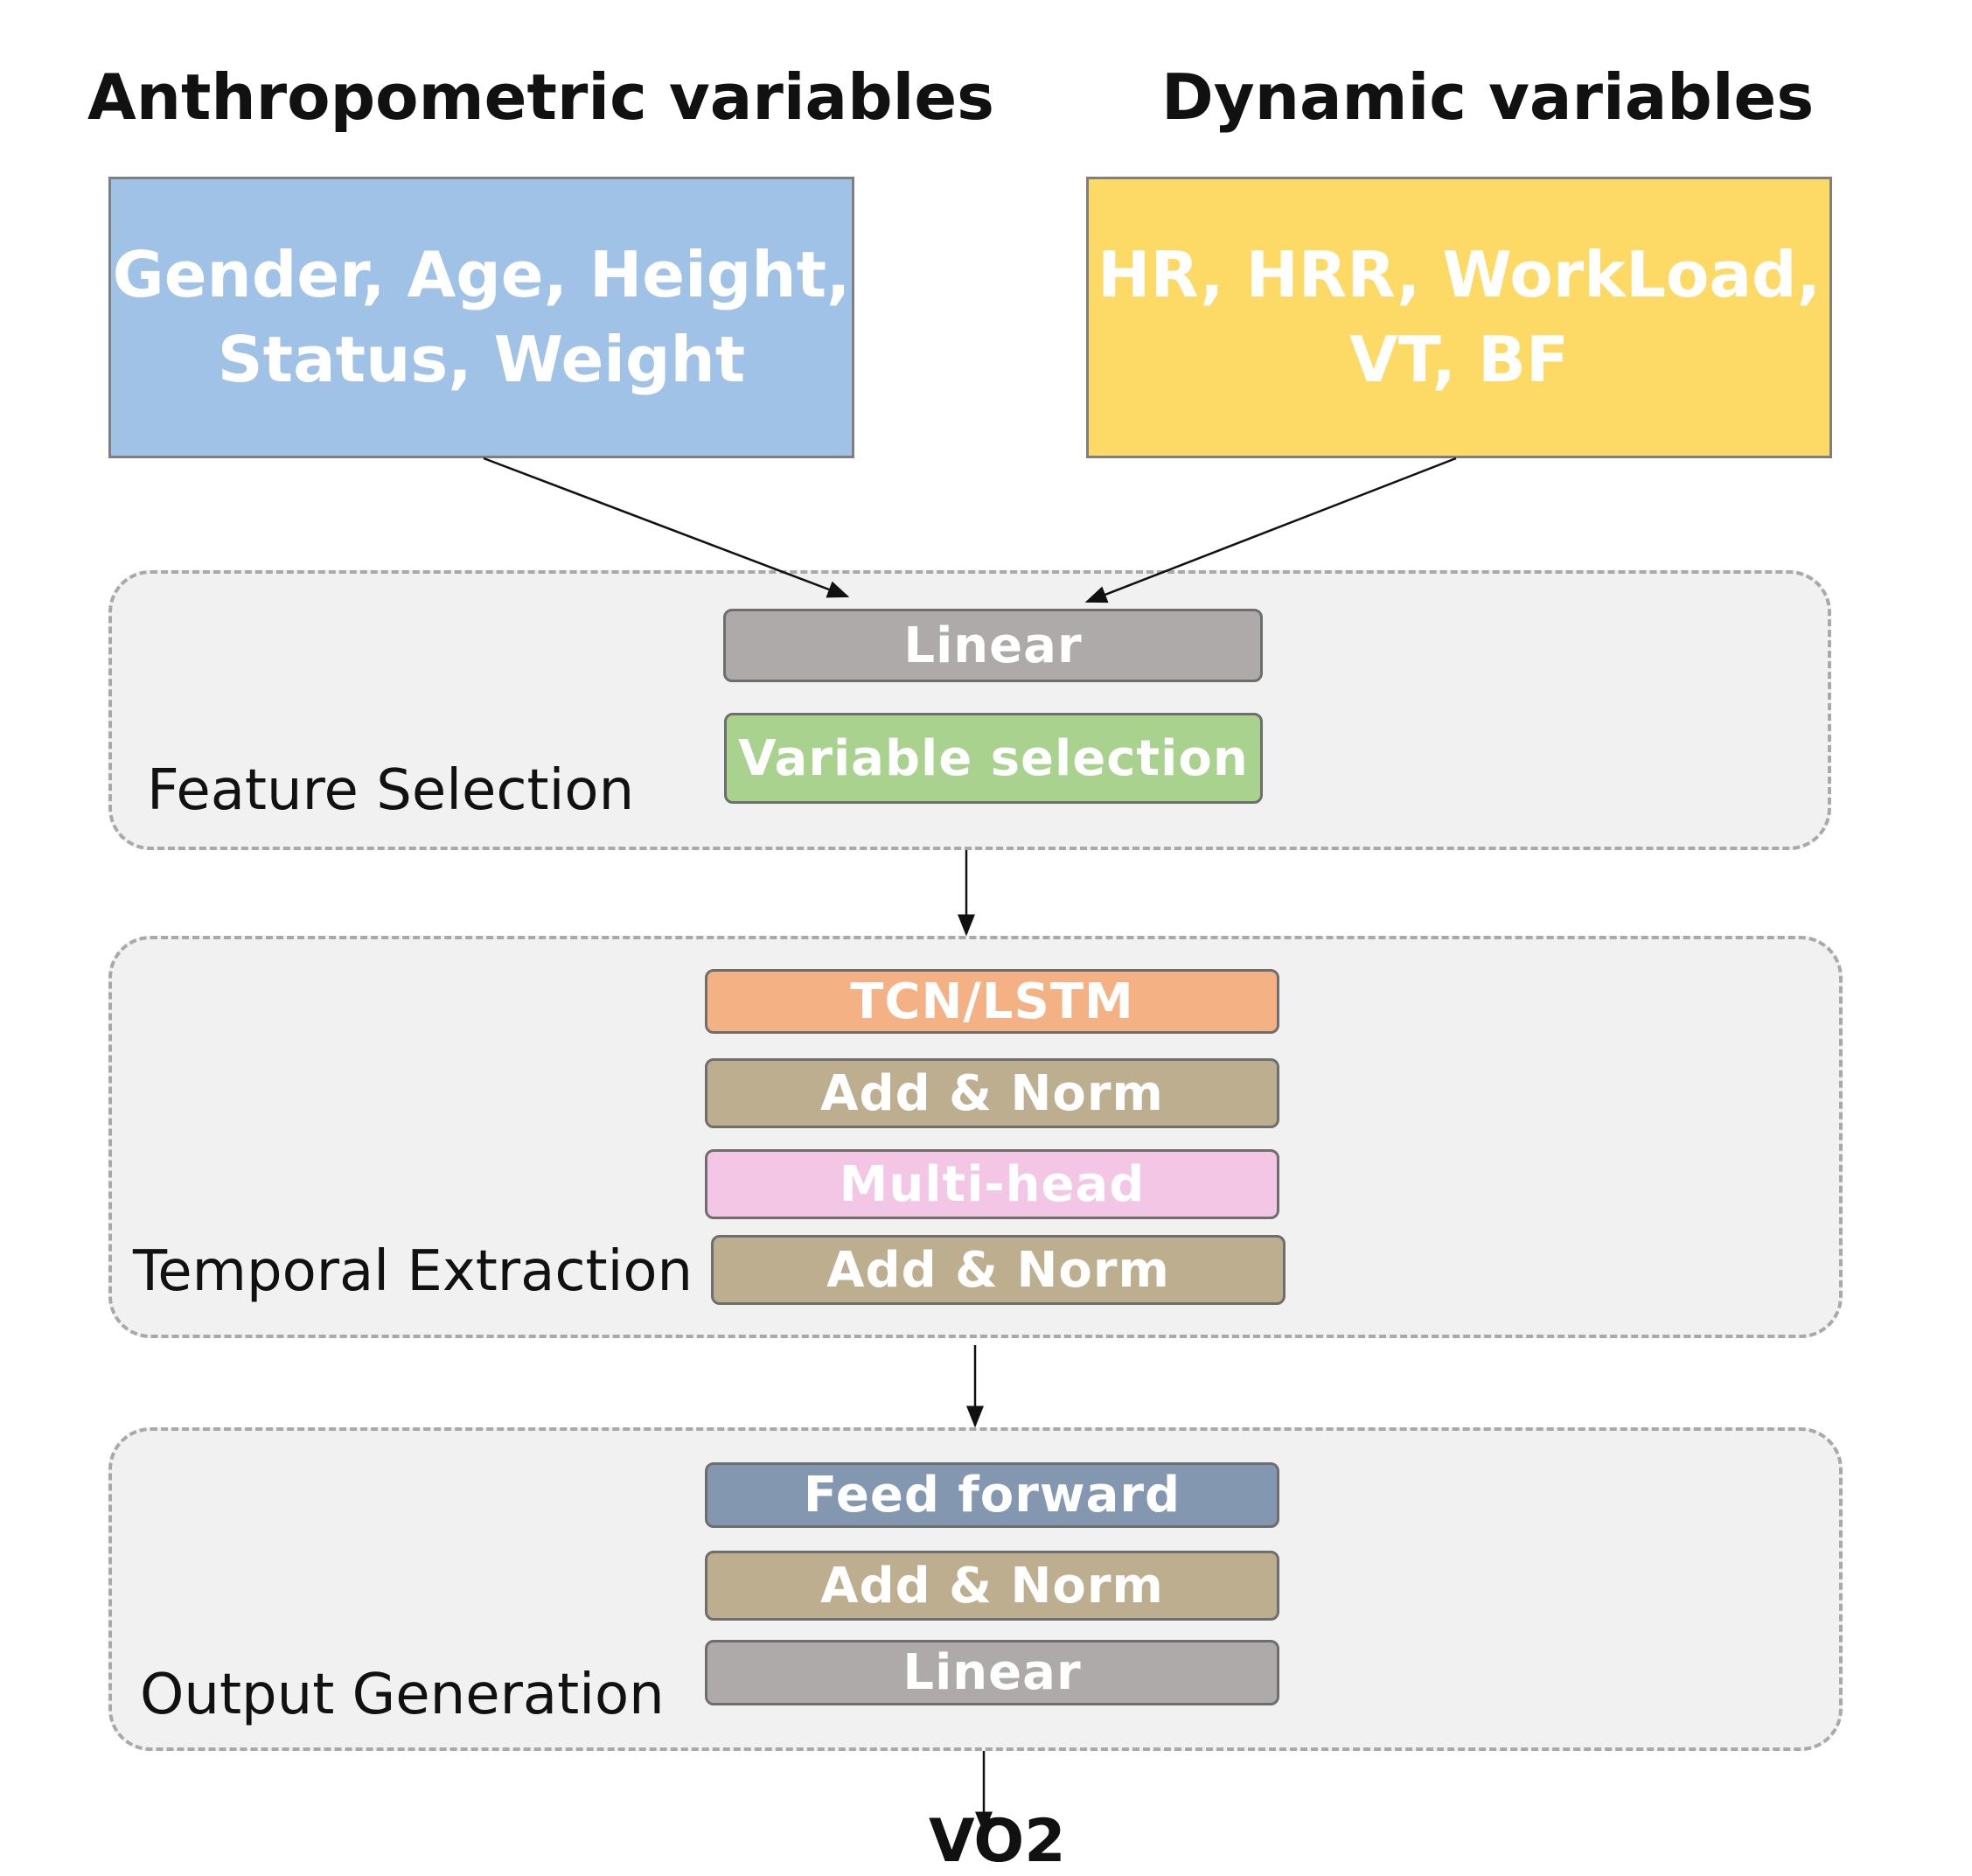 This screenshot has width=1972, height=1876. Describe the element at coordinates (992, 1495) in the screenshot. I see `feed-forward-block: Feed forward` at that location.